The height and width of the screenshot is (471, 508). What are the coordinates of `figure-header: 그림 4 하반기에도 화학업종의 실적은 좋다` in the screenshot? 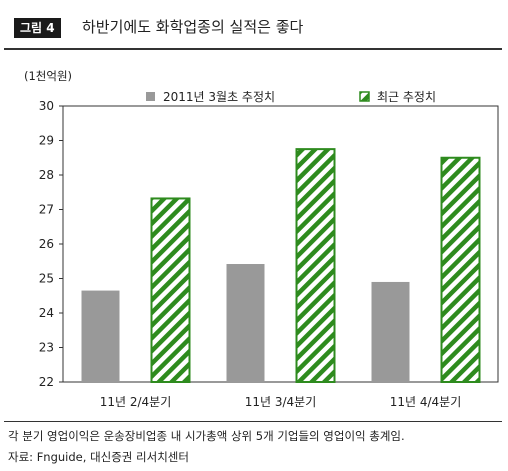 It's located at (254, 26).